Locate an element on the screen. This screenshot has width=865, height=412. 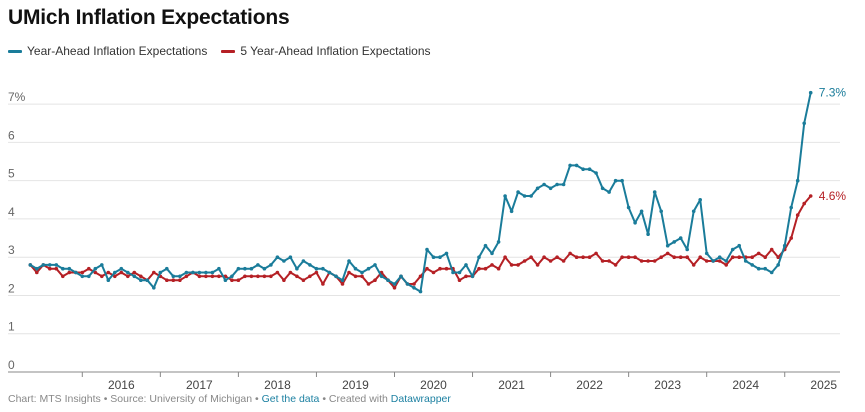
y-tick-label: 3 is located at coordinates (11, 250).